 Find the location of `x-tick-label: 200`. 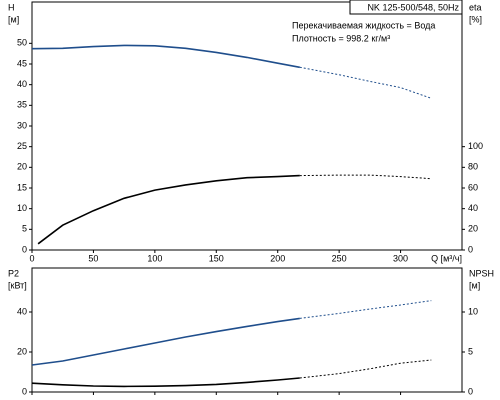

x-tick-label: 200 is located at coordinates (277, 258).